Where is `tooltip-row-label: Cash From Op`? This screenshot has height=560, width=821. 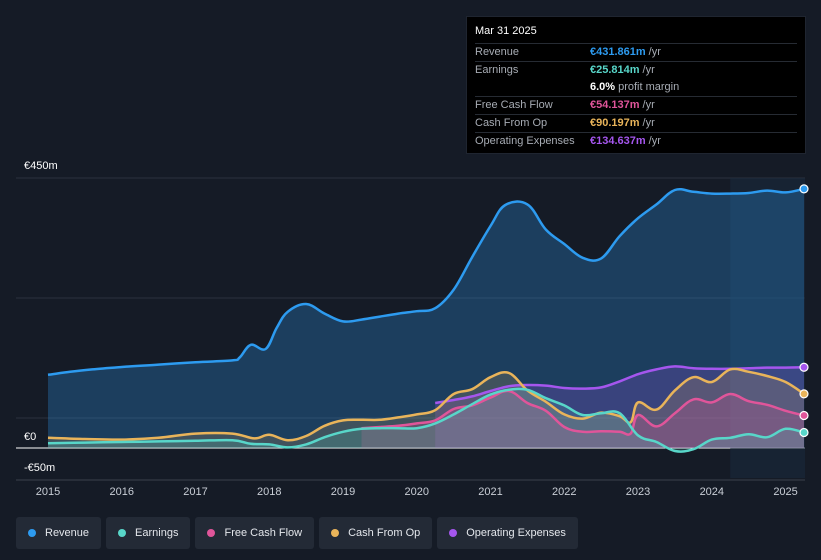 tooltip-row-label: Cash From Op is located at coordinates (511, 123).